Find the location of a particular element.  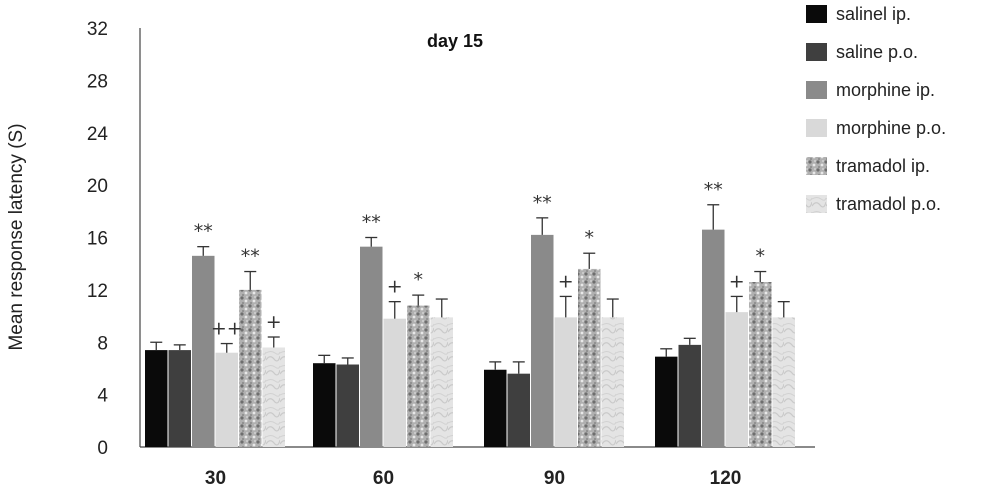

x-tick-labels: 30 60 90 120 is located at coordinates (473, 478).